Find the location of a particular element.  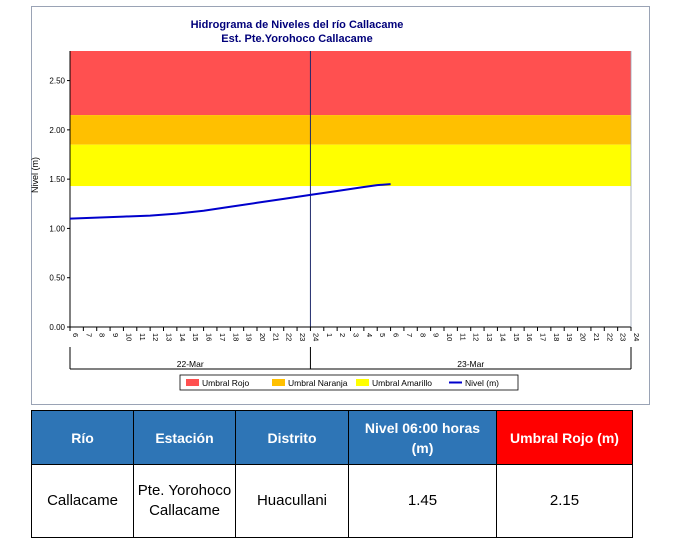

y-tick-label: 0.00 is located at coordinates (57, 327).